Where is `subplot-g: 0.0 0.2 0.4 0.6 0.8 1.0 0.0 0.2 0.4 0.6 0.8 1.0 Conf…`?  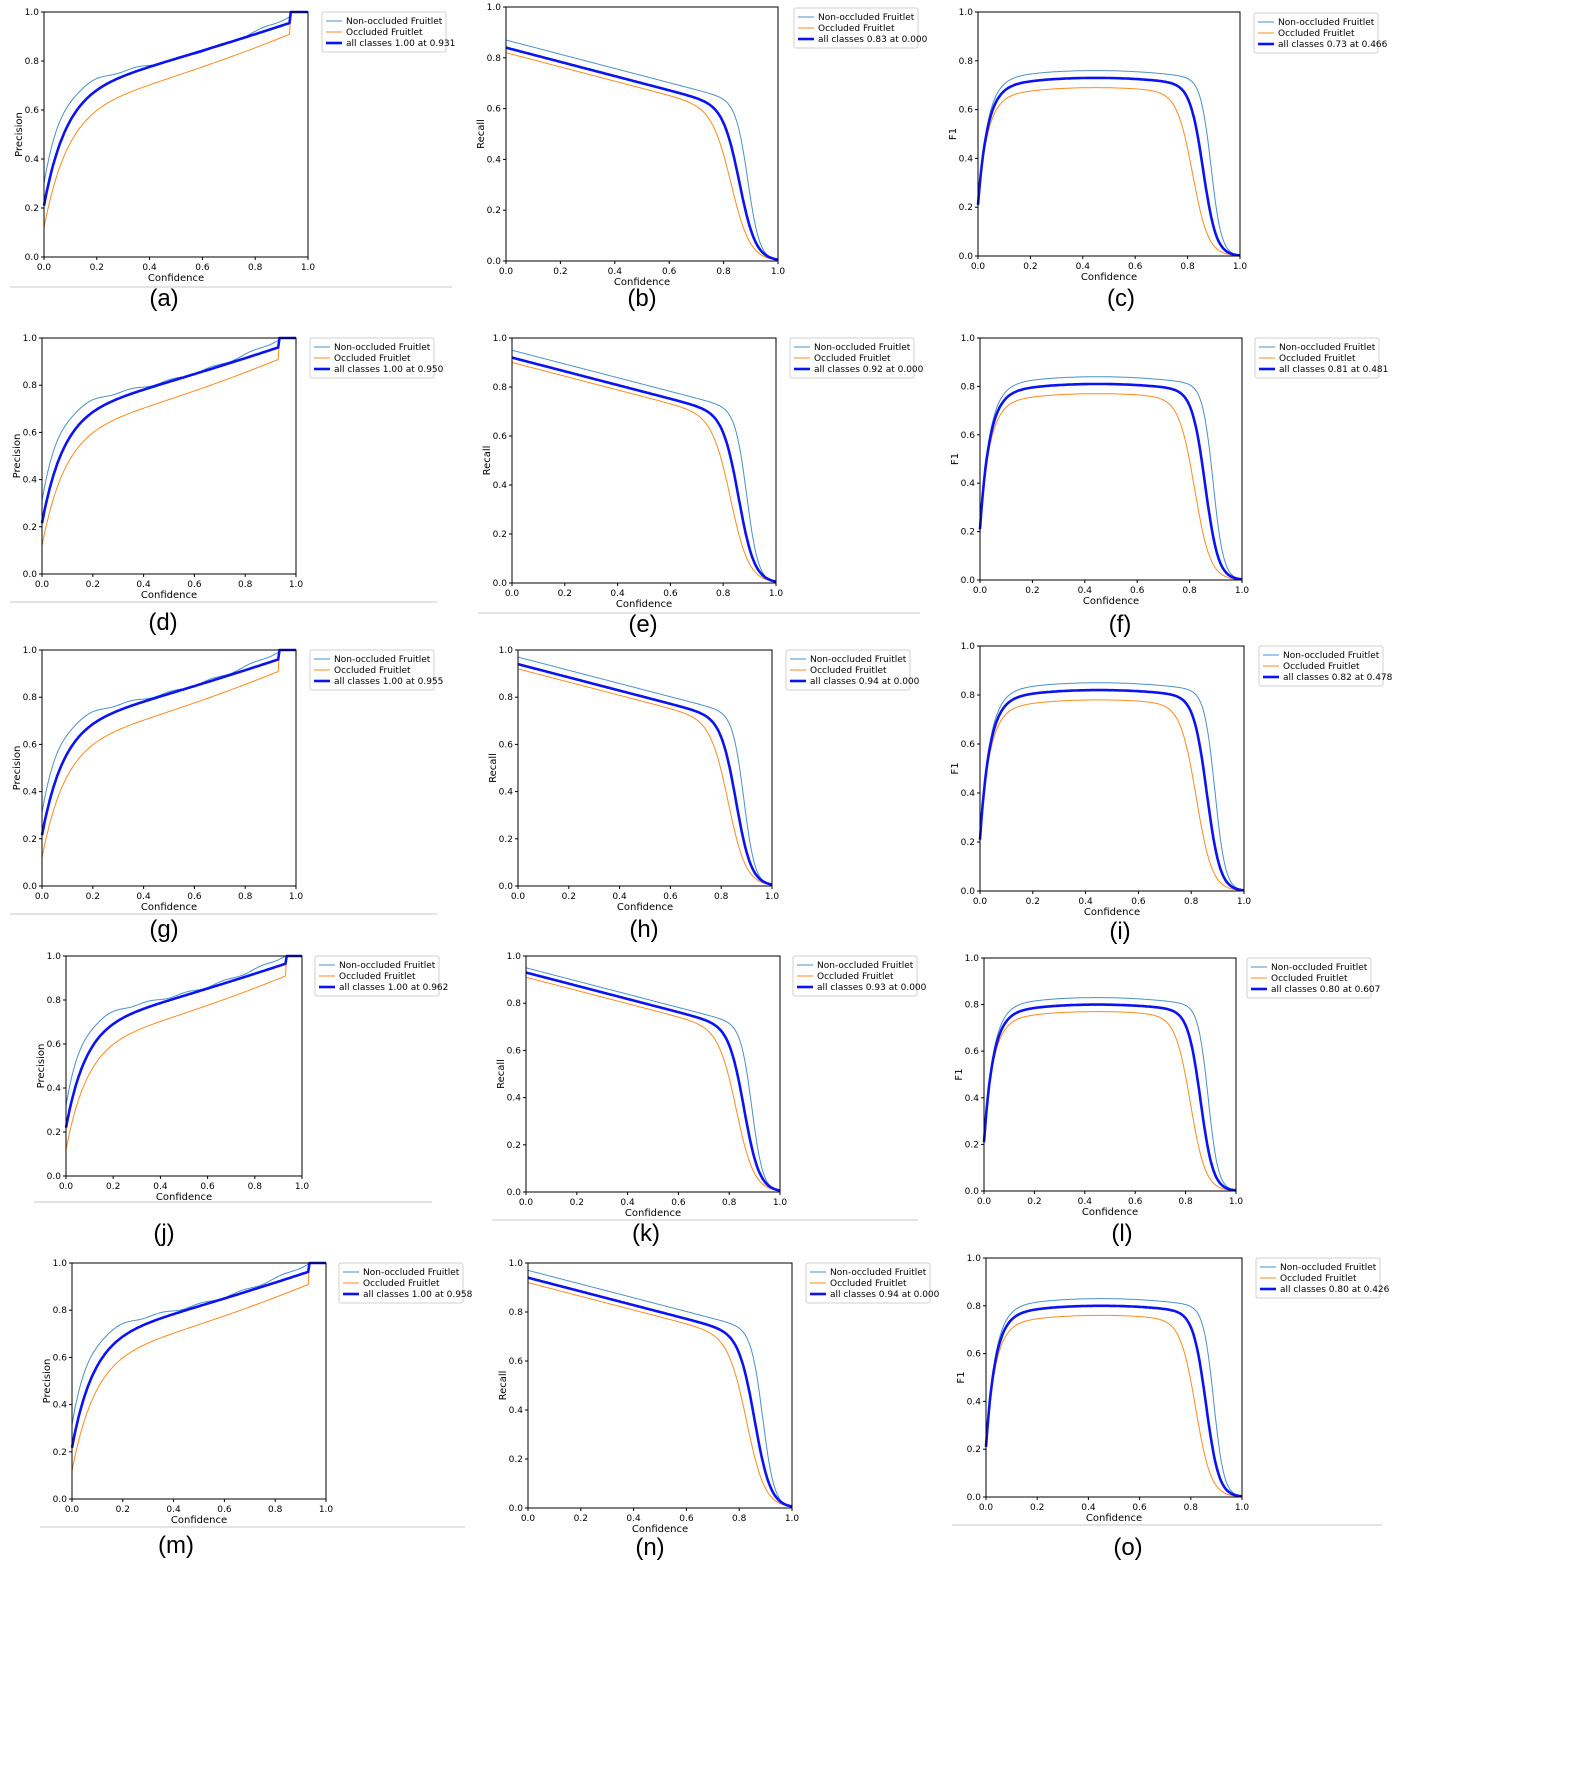 subplot-g: 0.0 0.2 0.4 0.6 0.8 1.0 0.0 0.2 0.4 0.6 0.8 1.0 Conf… is located at coordinates (226, 794).